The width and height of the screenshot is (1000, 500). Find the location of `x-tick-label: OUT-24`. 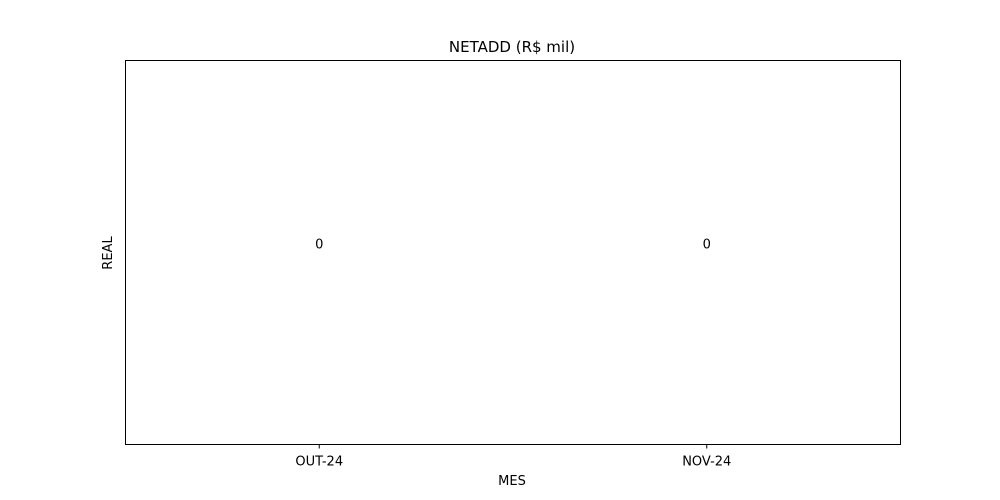

x-tick-label: OUT-24 is located at coordinates (319, 462).